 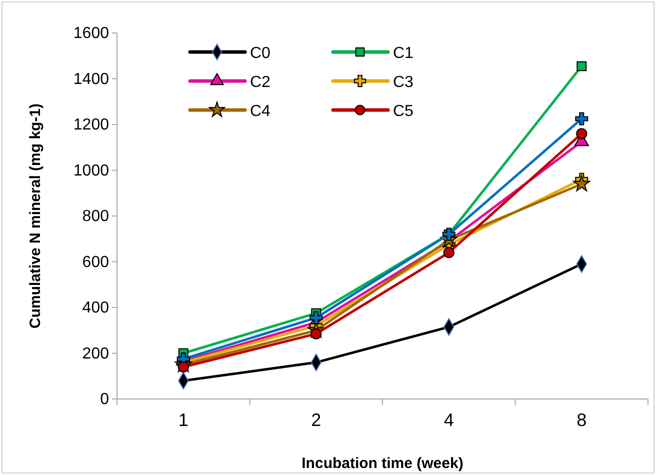 What do you see at coordinates (260, 53) in the screenshot?
I see `legend-label: C0` at bounding box center [260, 53].